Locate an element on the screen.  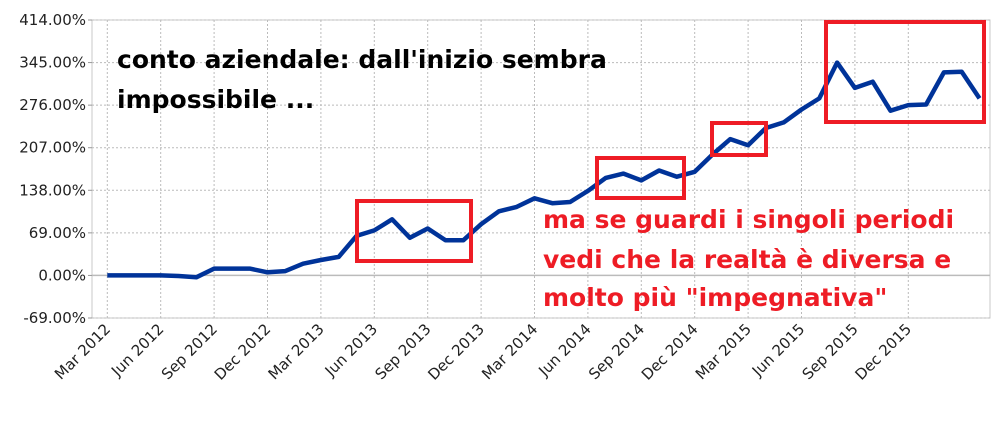
x-tick-label: Mar 2014 is located at coordinates (509, 351).